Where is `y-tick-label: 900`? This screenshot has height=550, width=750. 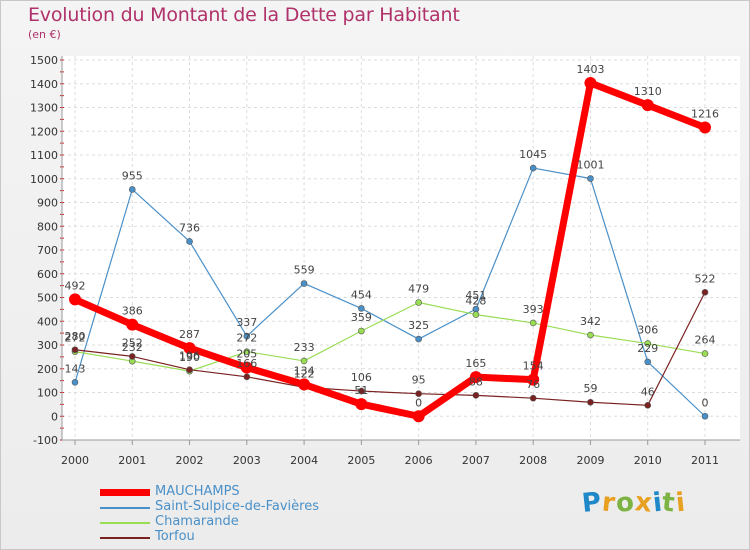
y-tick-label: 900 is located at coordinates (47, 203).